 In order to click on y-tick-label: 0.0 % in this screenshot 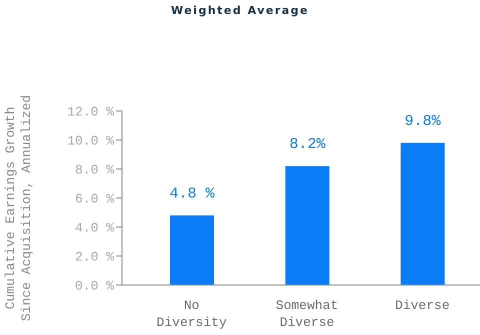, I will do `click(94, 286)`.